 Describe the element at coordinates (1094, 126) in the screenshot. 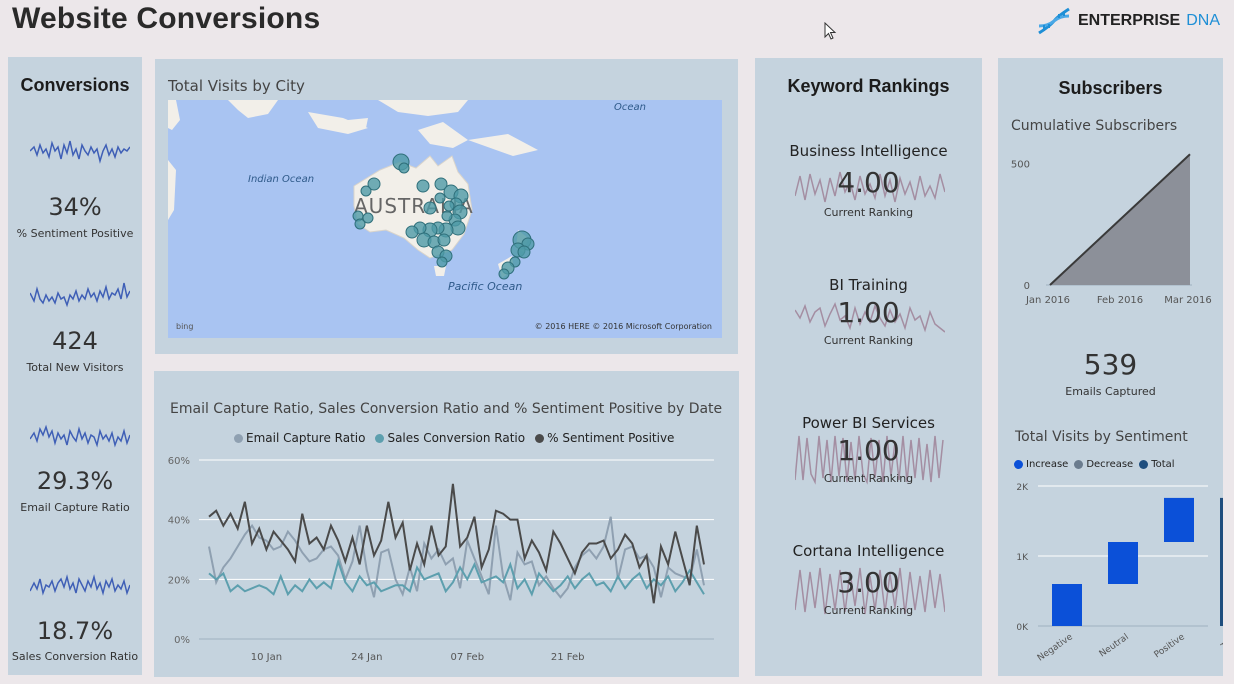

I see `cumulative-title: Cumulative Subscribers` at that location.